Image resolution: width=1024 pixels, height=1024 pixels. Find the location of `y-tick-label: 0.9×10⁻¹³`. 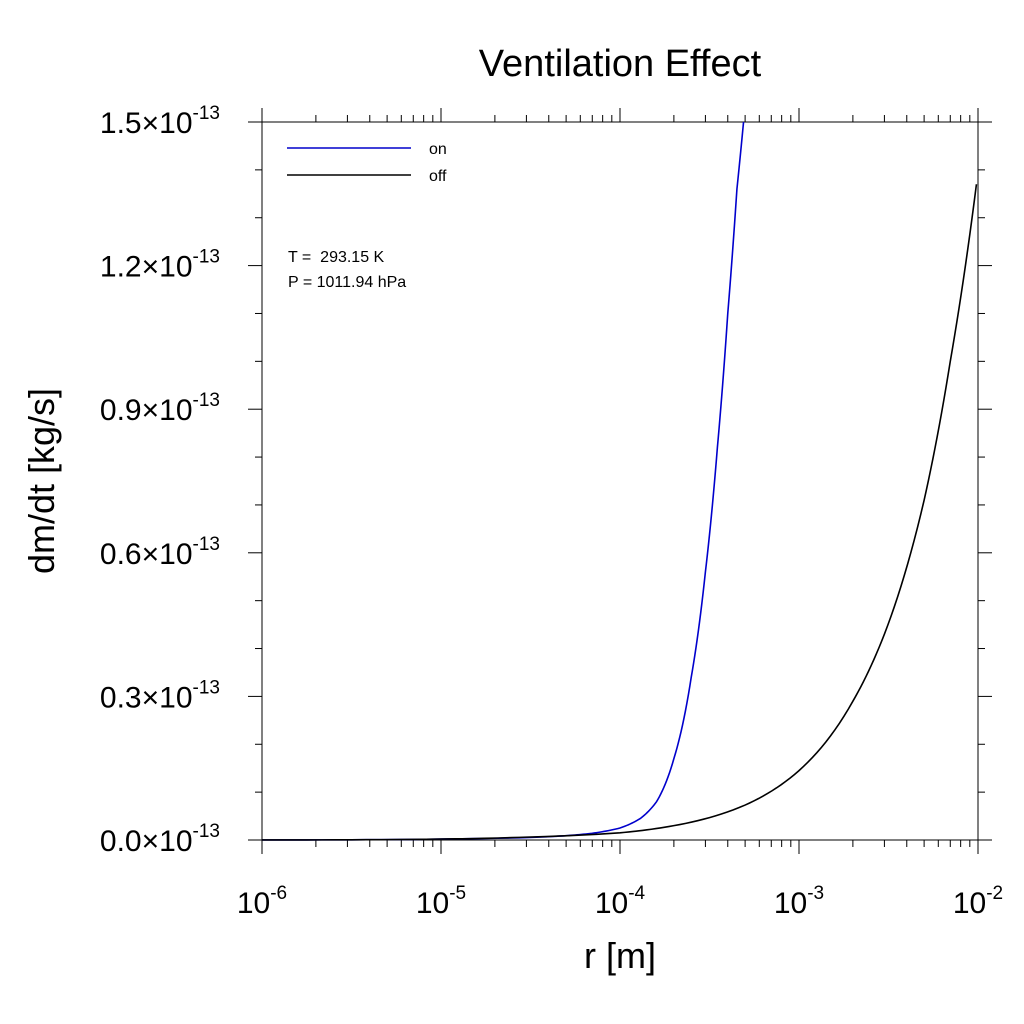

y-tick-label: 0.9×10⁻¹³ is located at coordinates (160, 408).